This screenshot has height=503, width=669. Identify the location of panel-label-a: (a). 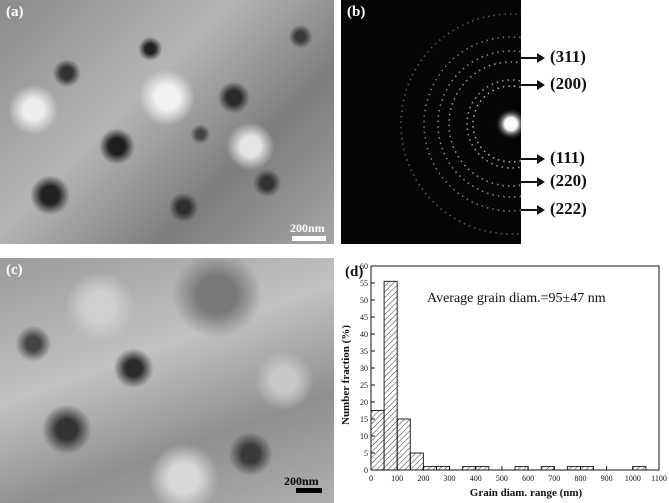
(15, 12).